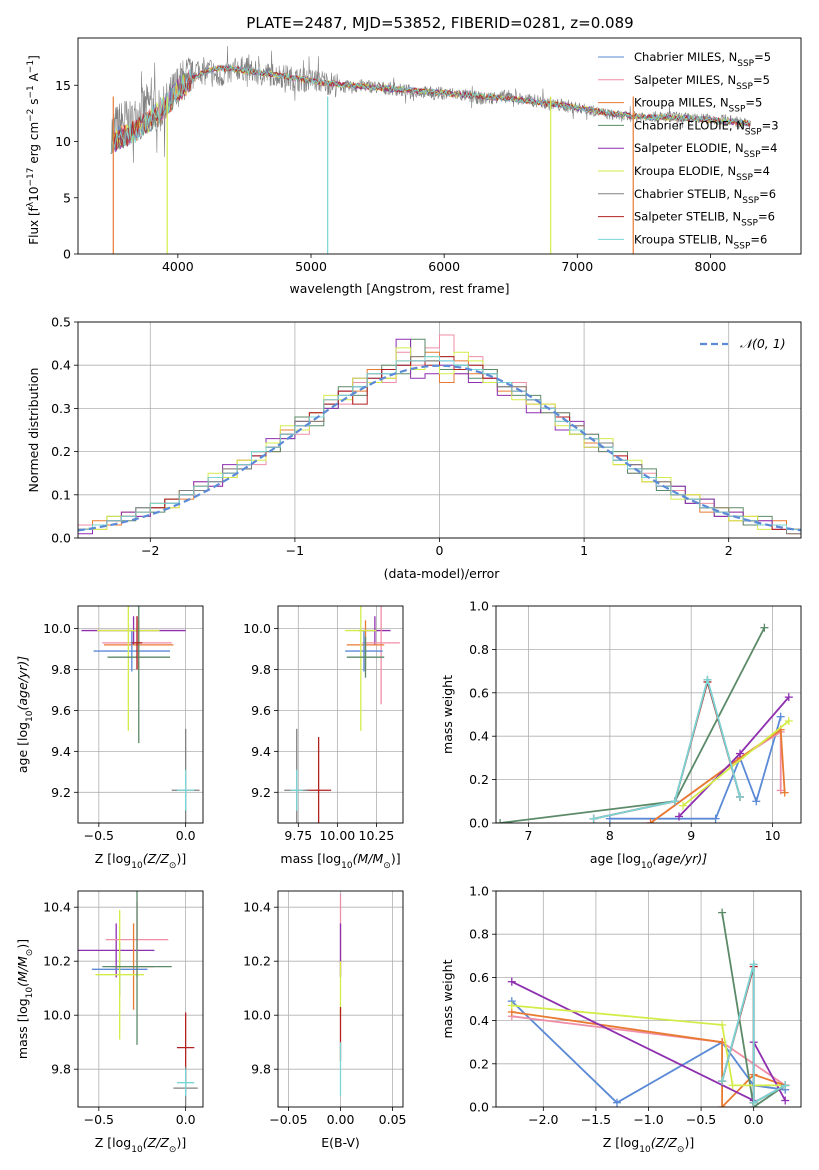  I want to click on legend-label: Salpeter MILES, NSSP=5, so click(702, 82).